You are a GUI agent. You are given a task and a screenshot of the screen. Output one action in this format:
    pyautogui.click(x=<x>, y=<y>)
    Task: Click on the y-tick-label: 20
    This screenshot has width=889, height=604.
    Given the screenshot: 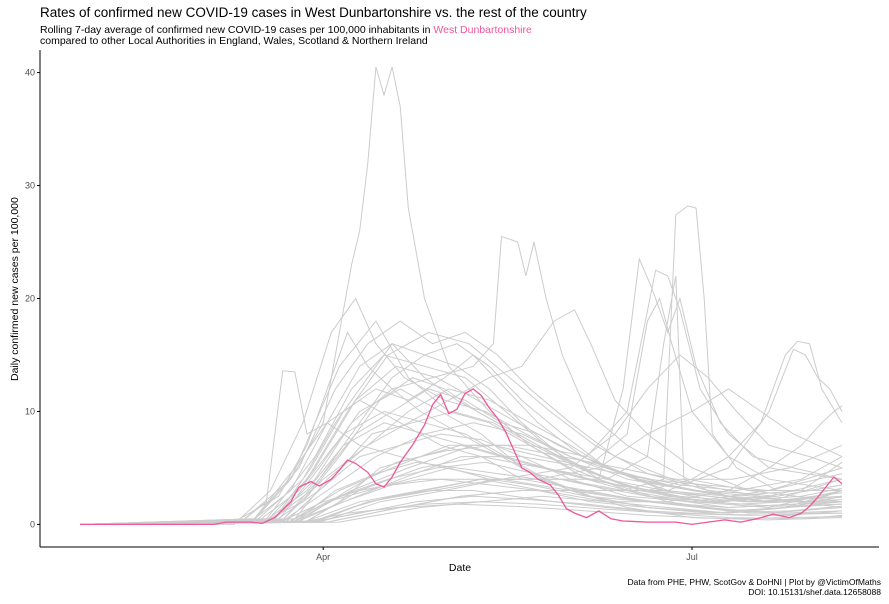 What is the action you would take?
    pyautogui.click(x=30, y=299)
    